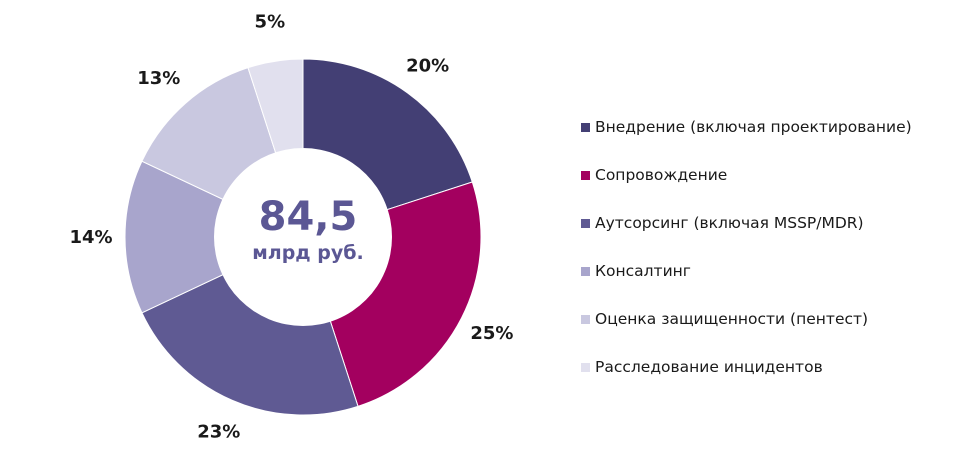 The height and width of the screenshot is (470, 958). I want to click on legend-item: Расследование инцидентов, so click(746, 367).